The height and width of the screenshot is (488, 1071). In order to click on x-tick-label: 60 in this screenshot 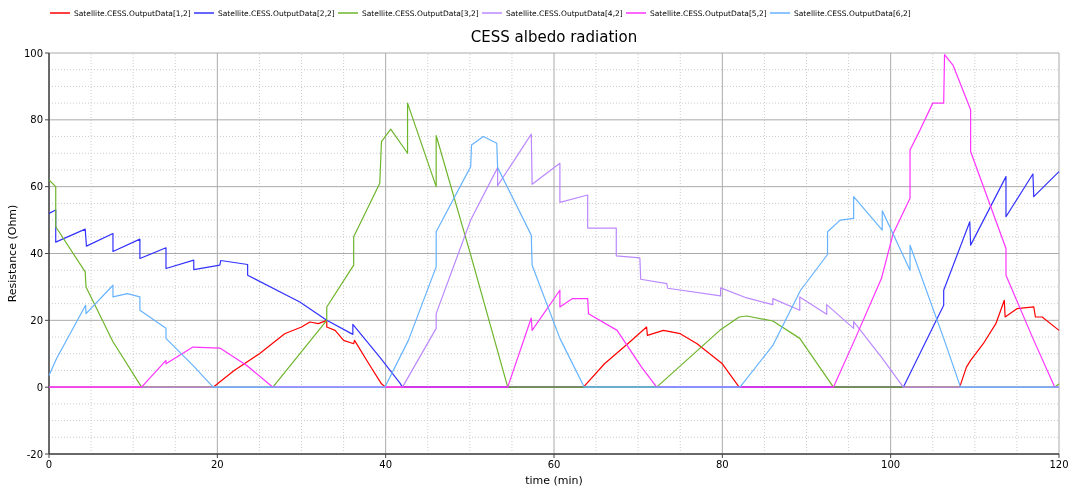, I will do `click(554, 464)`.